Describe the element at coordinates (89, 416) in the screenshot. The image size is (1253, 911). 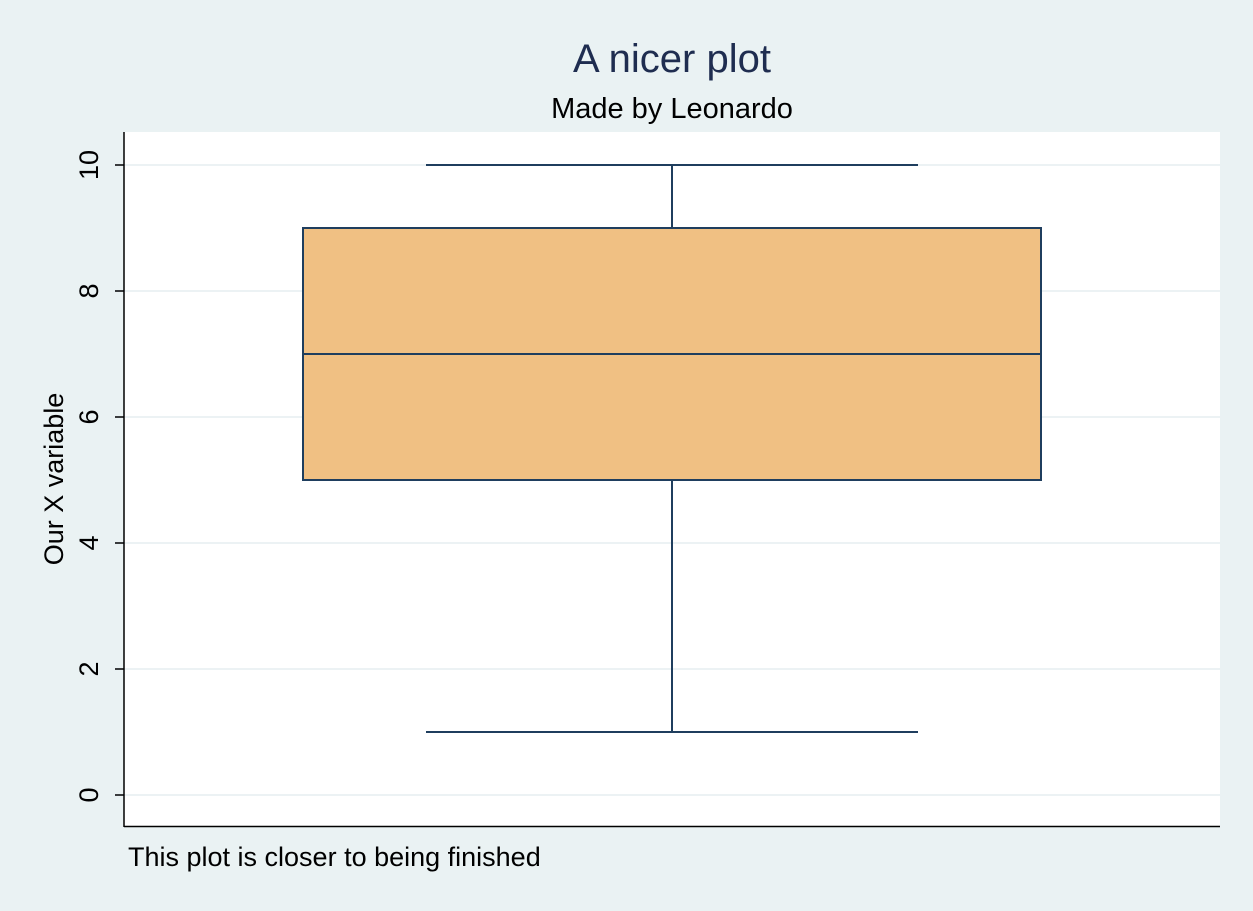
I see `y-tick-label: 6` at that location.